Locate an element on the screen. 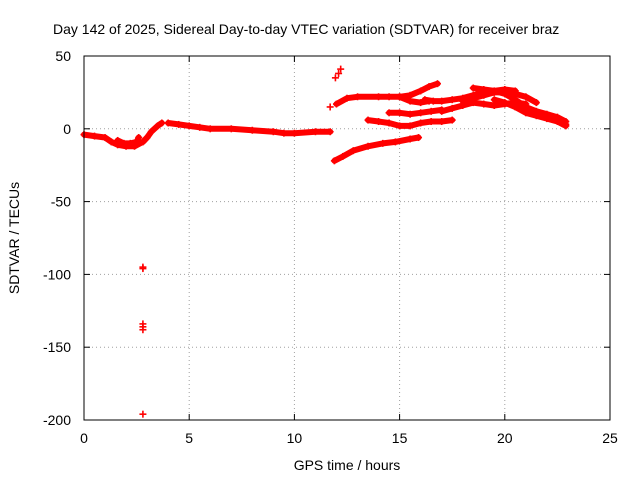 This screenshot has width=640, height=480. y-axis-label: SDTVAR / TECUs is located at coordinates (14, 238).